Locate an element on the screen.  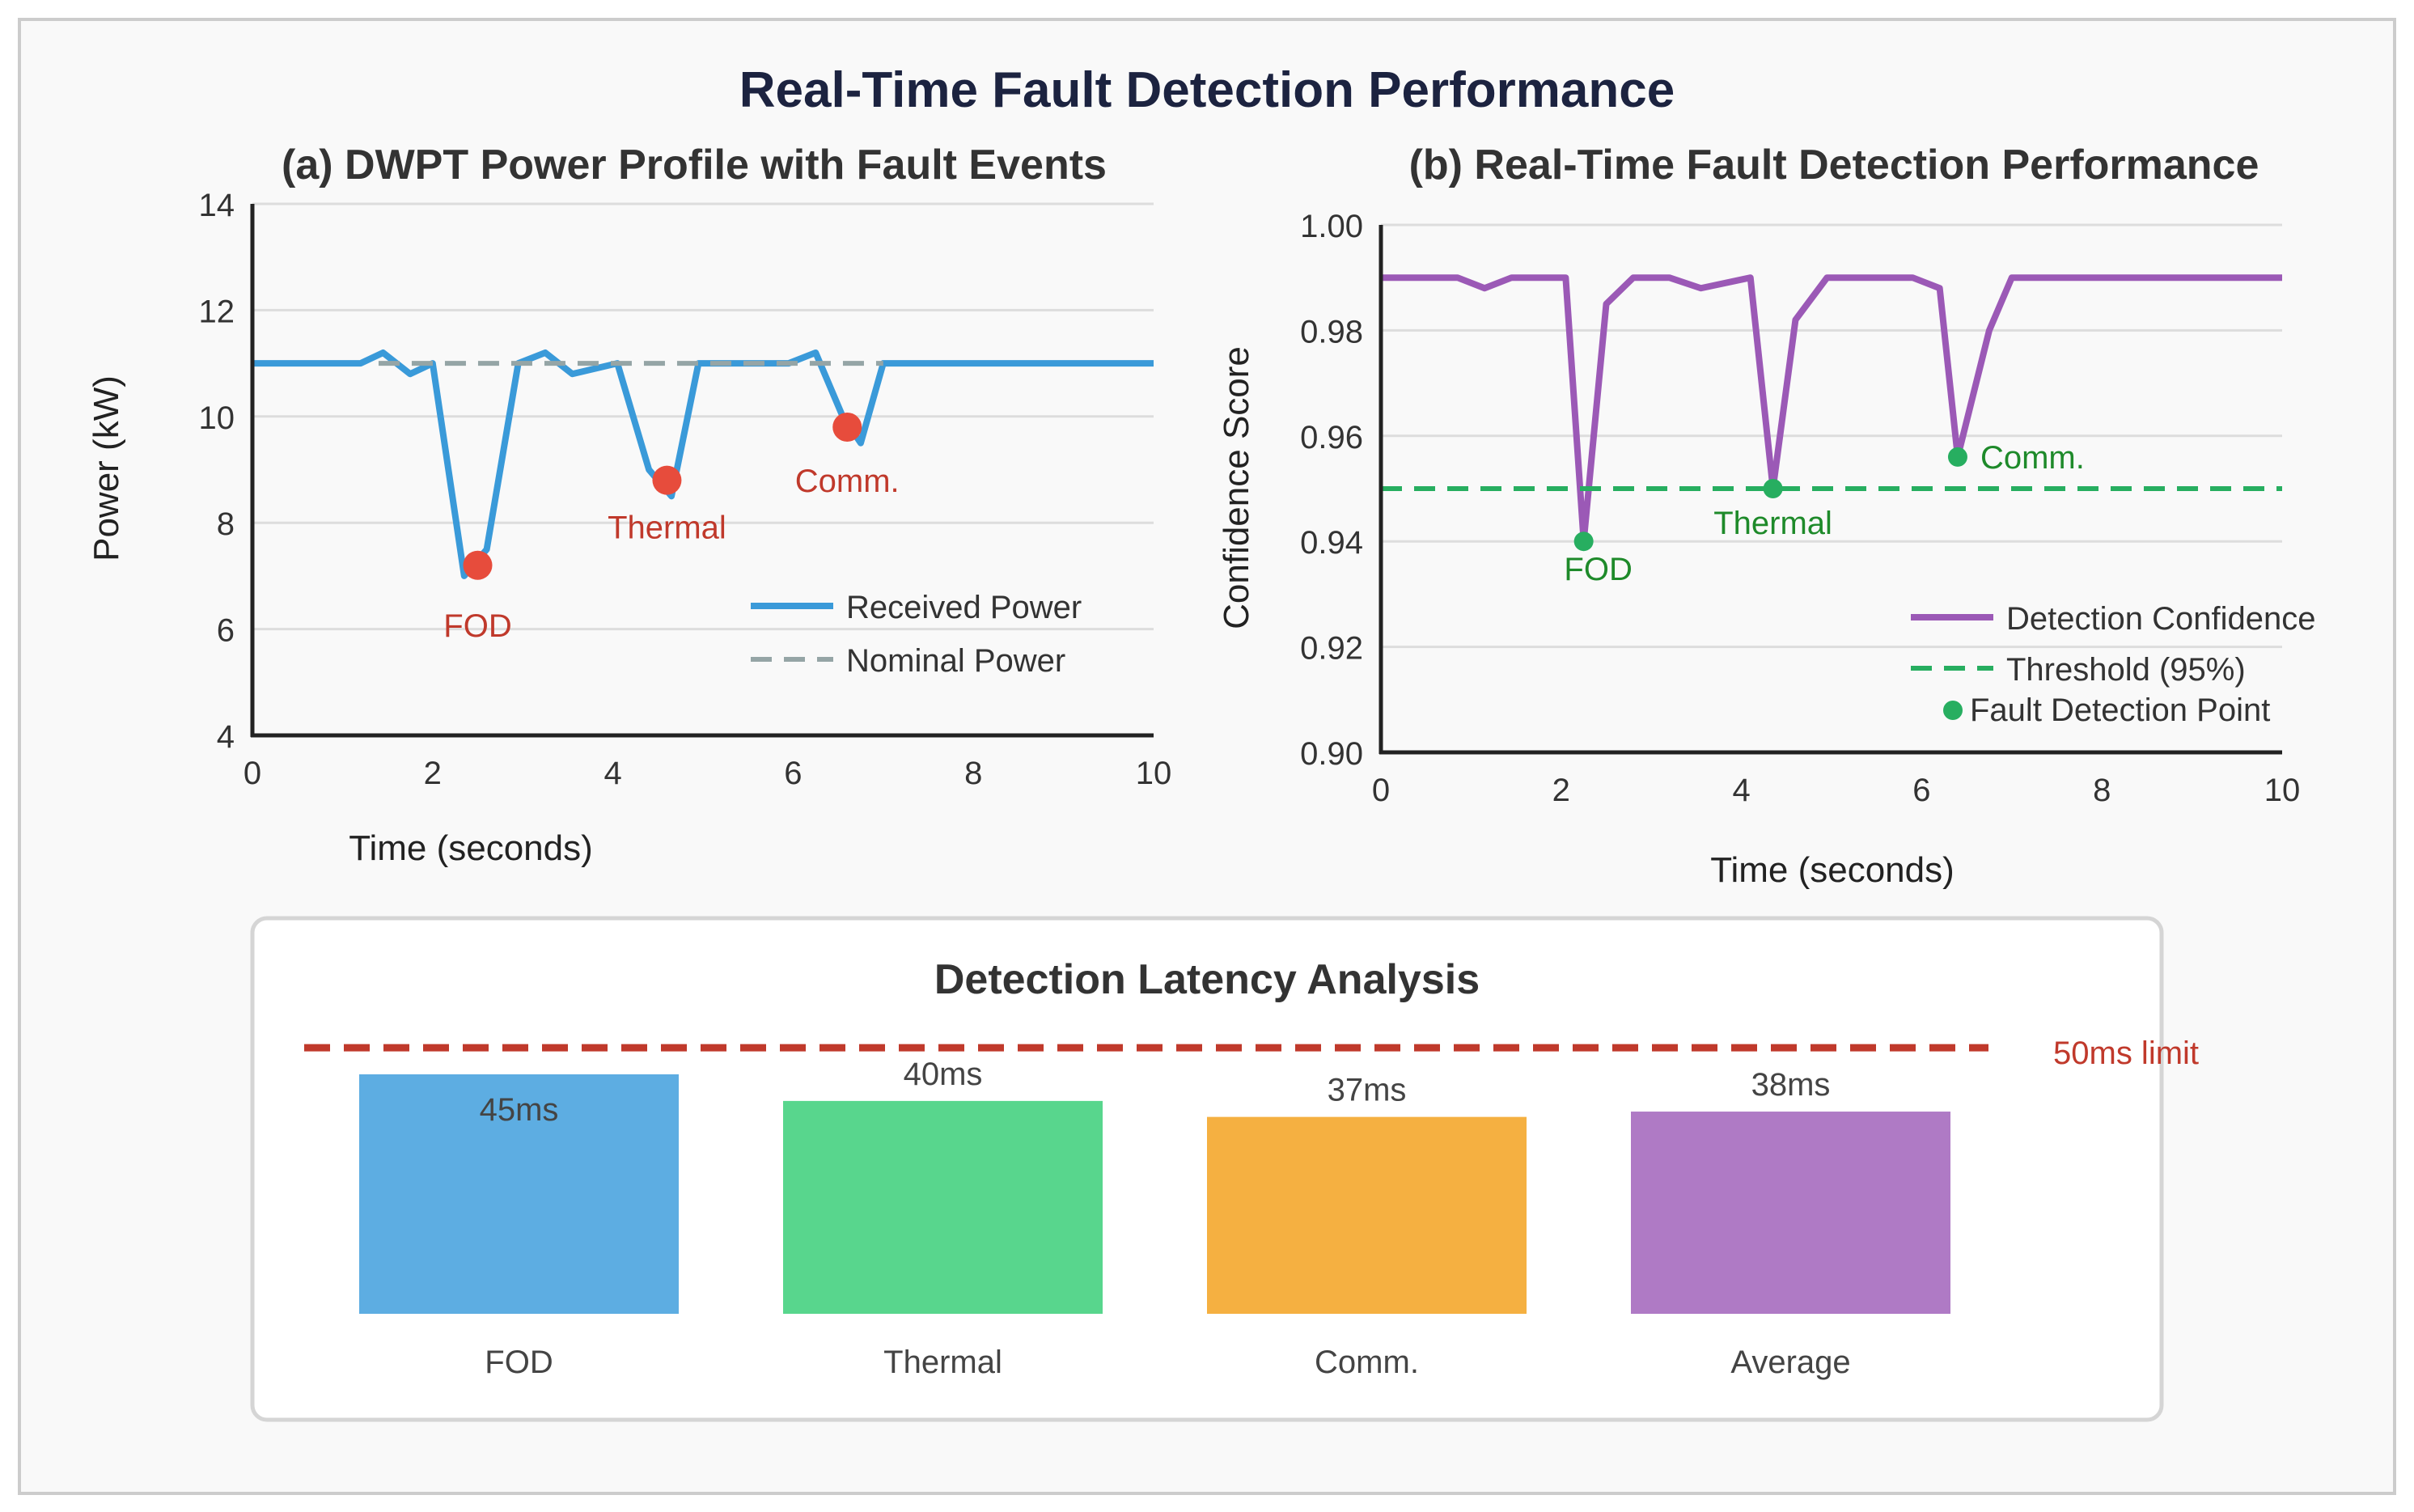
y-tick-label: 14 is located at coordinates (217, 205).